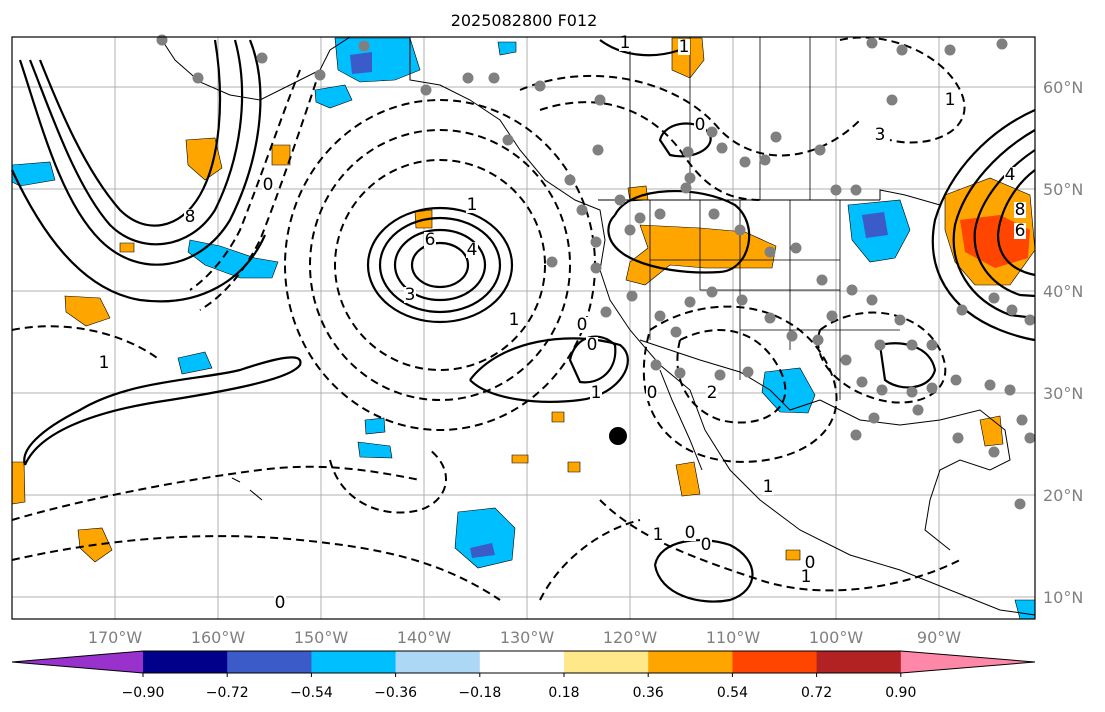 This screenshot has width=1105, height=712. What do you see at coordinates (875, 225) in the screenshot?
I see `shade-plains-core` at bounding box center [875, 225].